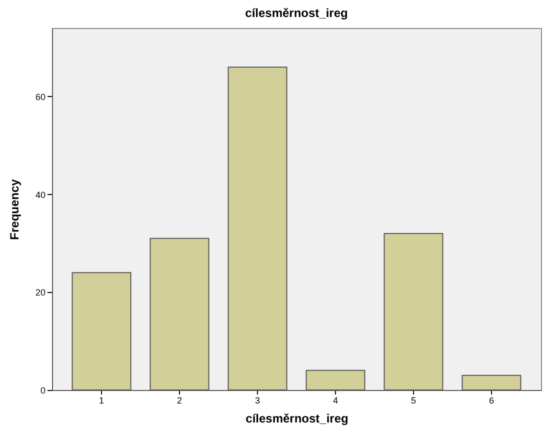  I want to click on x-tick-label: 6, so click(491, 401).